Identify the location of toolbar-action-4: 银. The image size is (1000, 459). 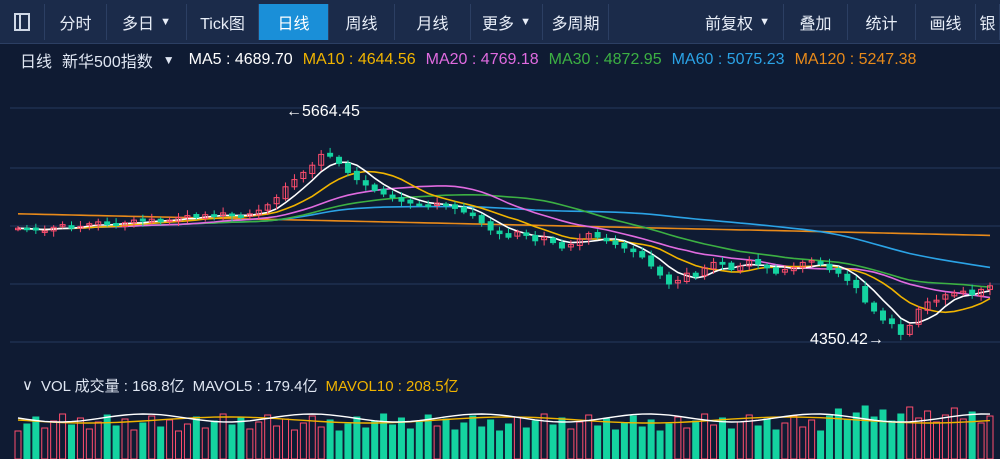
(988, 21).